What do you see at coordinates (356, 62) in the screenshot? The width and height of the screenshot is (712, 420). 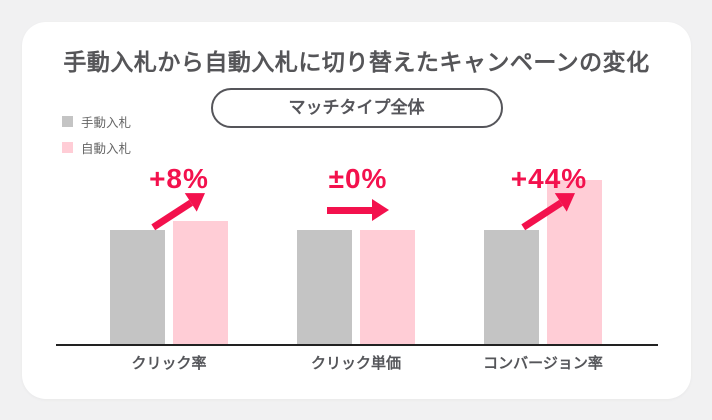 I see `chart-title: 手動入札から自動入札に切り替えたキャンペーンの変化` at bounding box center [356, 62].